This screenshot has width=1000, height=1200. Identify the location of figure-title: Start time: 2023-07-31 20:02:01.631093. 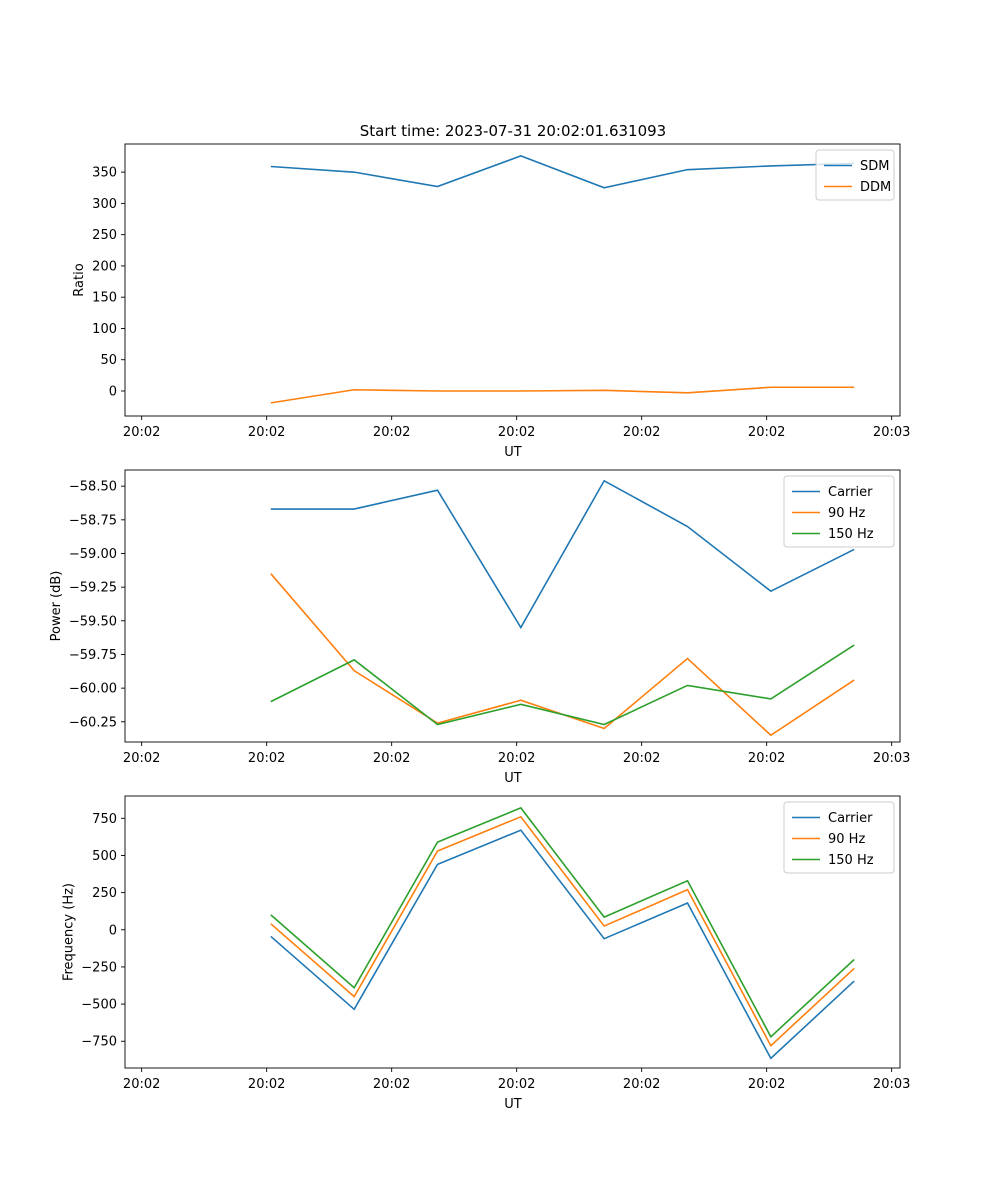
(513, 131).